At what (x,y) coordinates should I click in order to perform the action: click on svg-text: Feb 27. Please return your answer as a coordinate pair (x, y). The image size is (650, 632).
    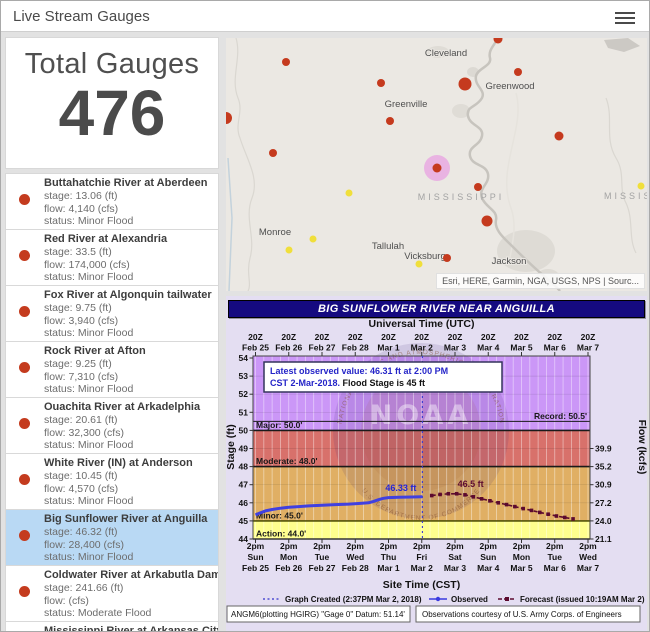
    Looking at the image, I should click on (322, 568).